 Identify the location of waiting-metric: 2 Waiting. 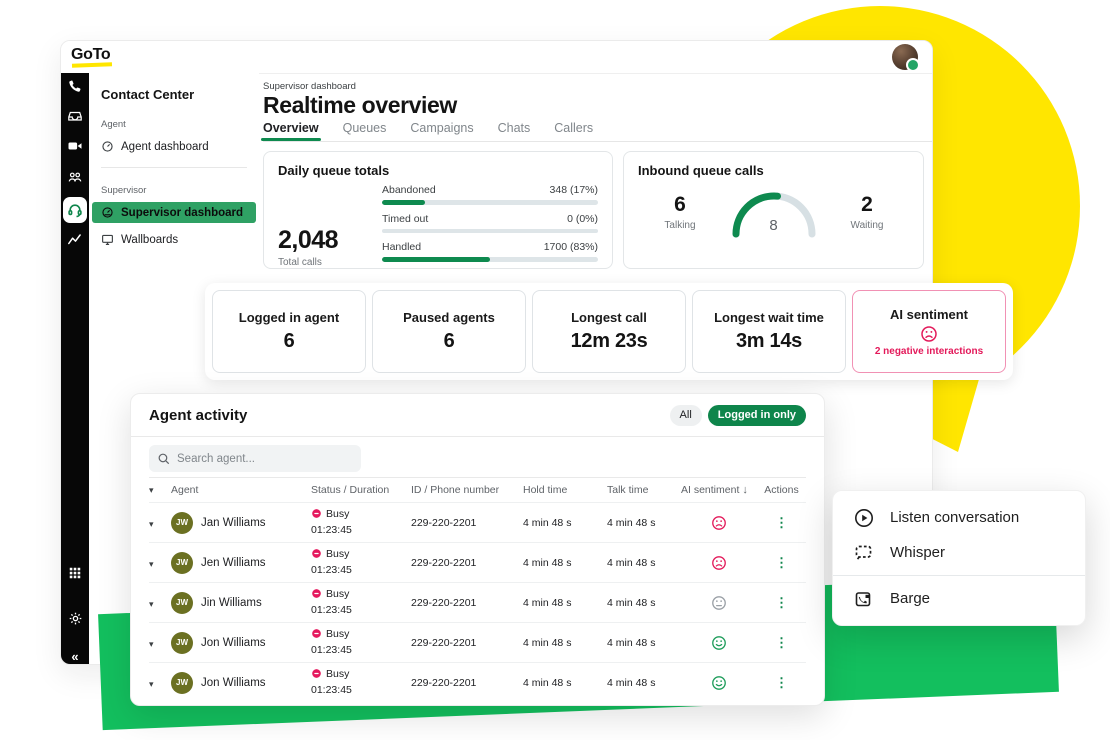
(867, 212).